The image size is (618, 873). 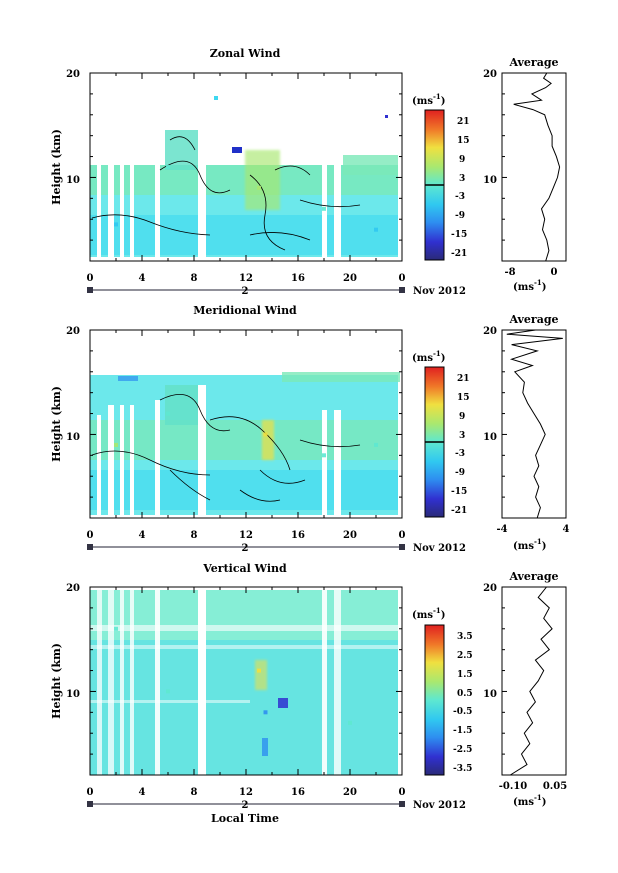 What do you see at coordinates (462, 179) in the screenshot?
I see `colorbar-tick: 3` at bounding box center [462, 179].